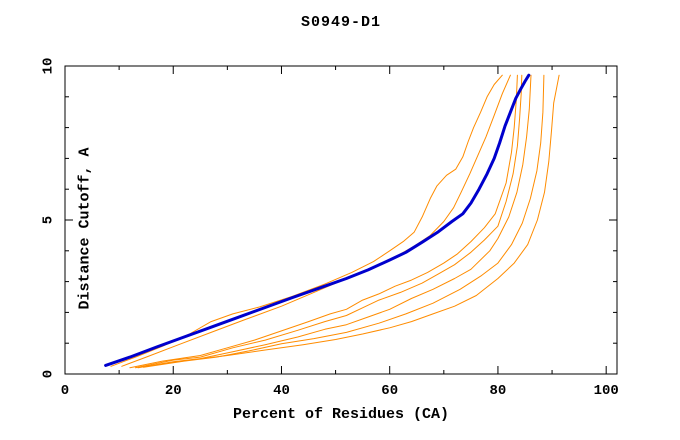  I want to click on y-tick-label: 0, so click(49, 374).